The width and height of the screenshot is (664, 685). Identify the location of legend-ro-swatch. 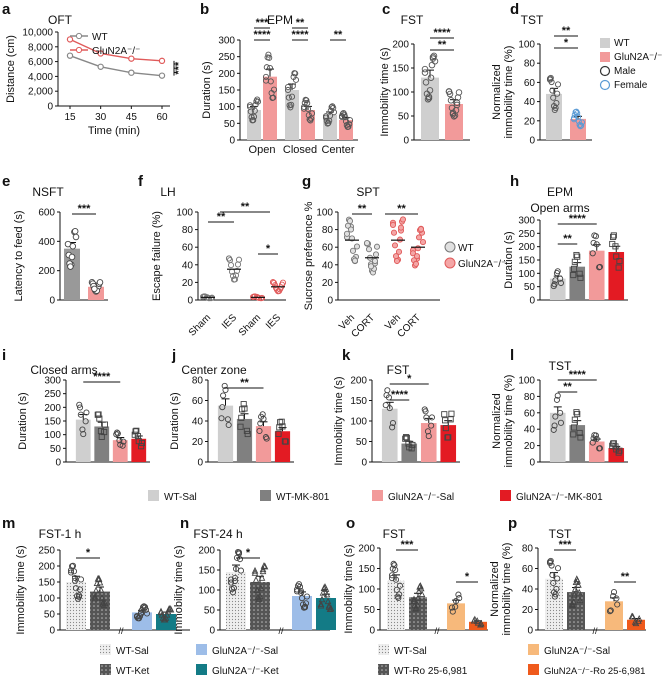
(383, 649).